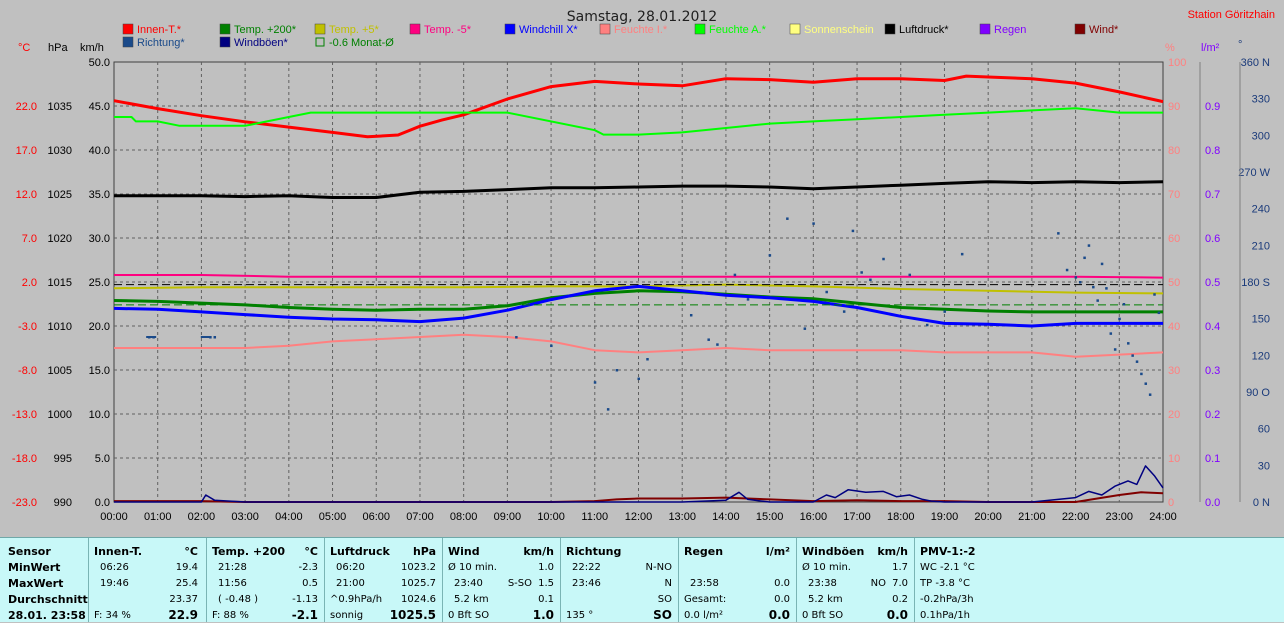 This screenshot has height=623, width=1284. Describe the element at coordinates (305, 599) in the screenshot. I see `temp200-avg: -1.13` at that location.